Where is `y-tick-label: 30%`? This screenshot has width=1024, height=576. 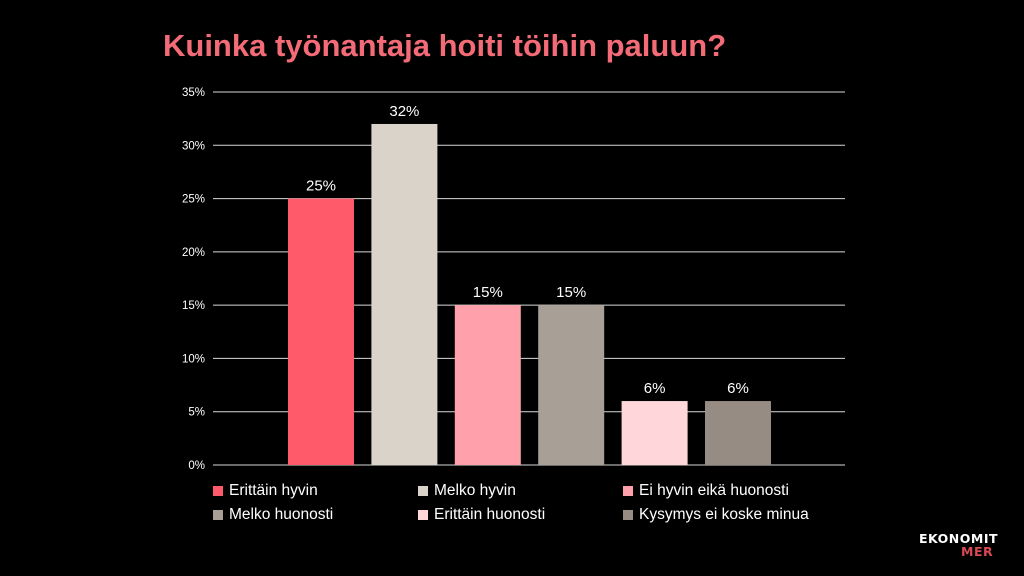 y-tick-label: 30% is located at coordinates (193, 146).